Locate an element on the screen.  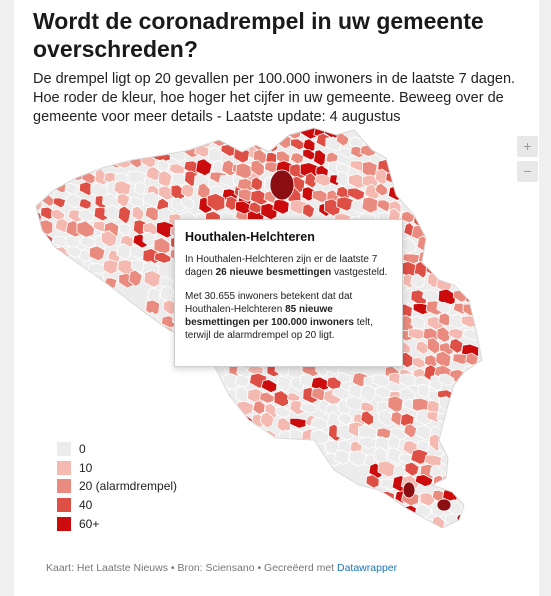
zoom-out-button: − is located at coordinates (527, 171).